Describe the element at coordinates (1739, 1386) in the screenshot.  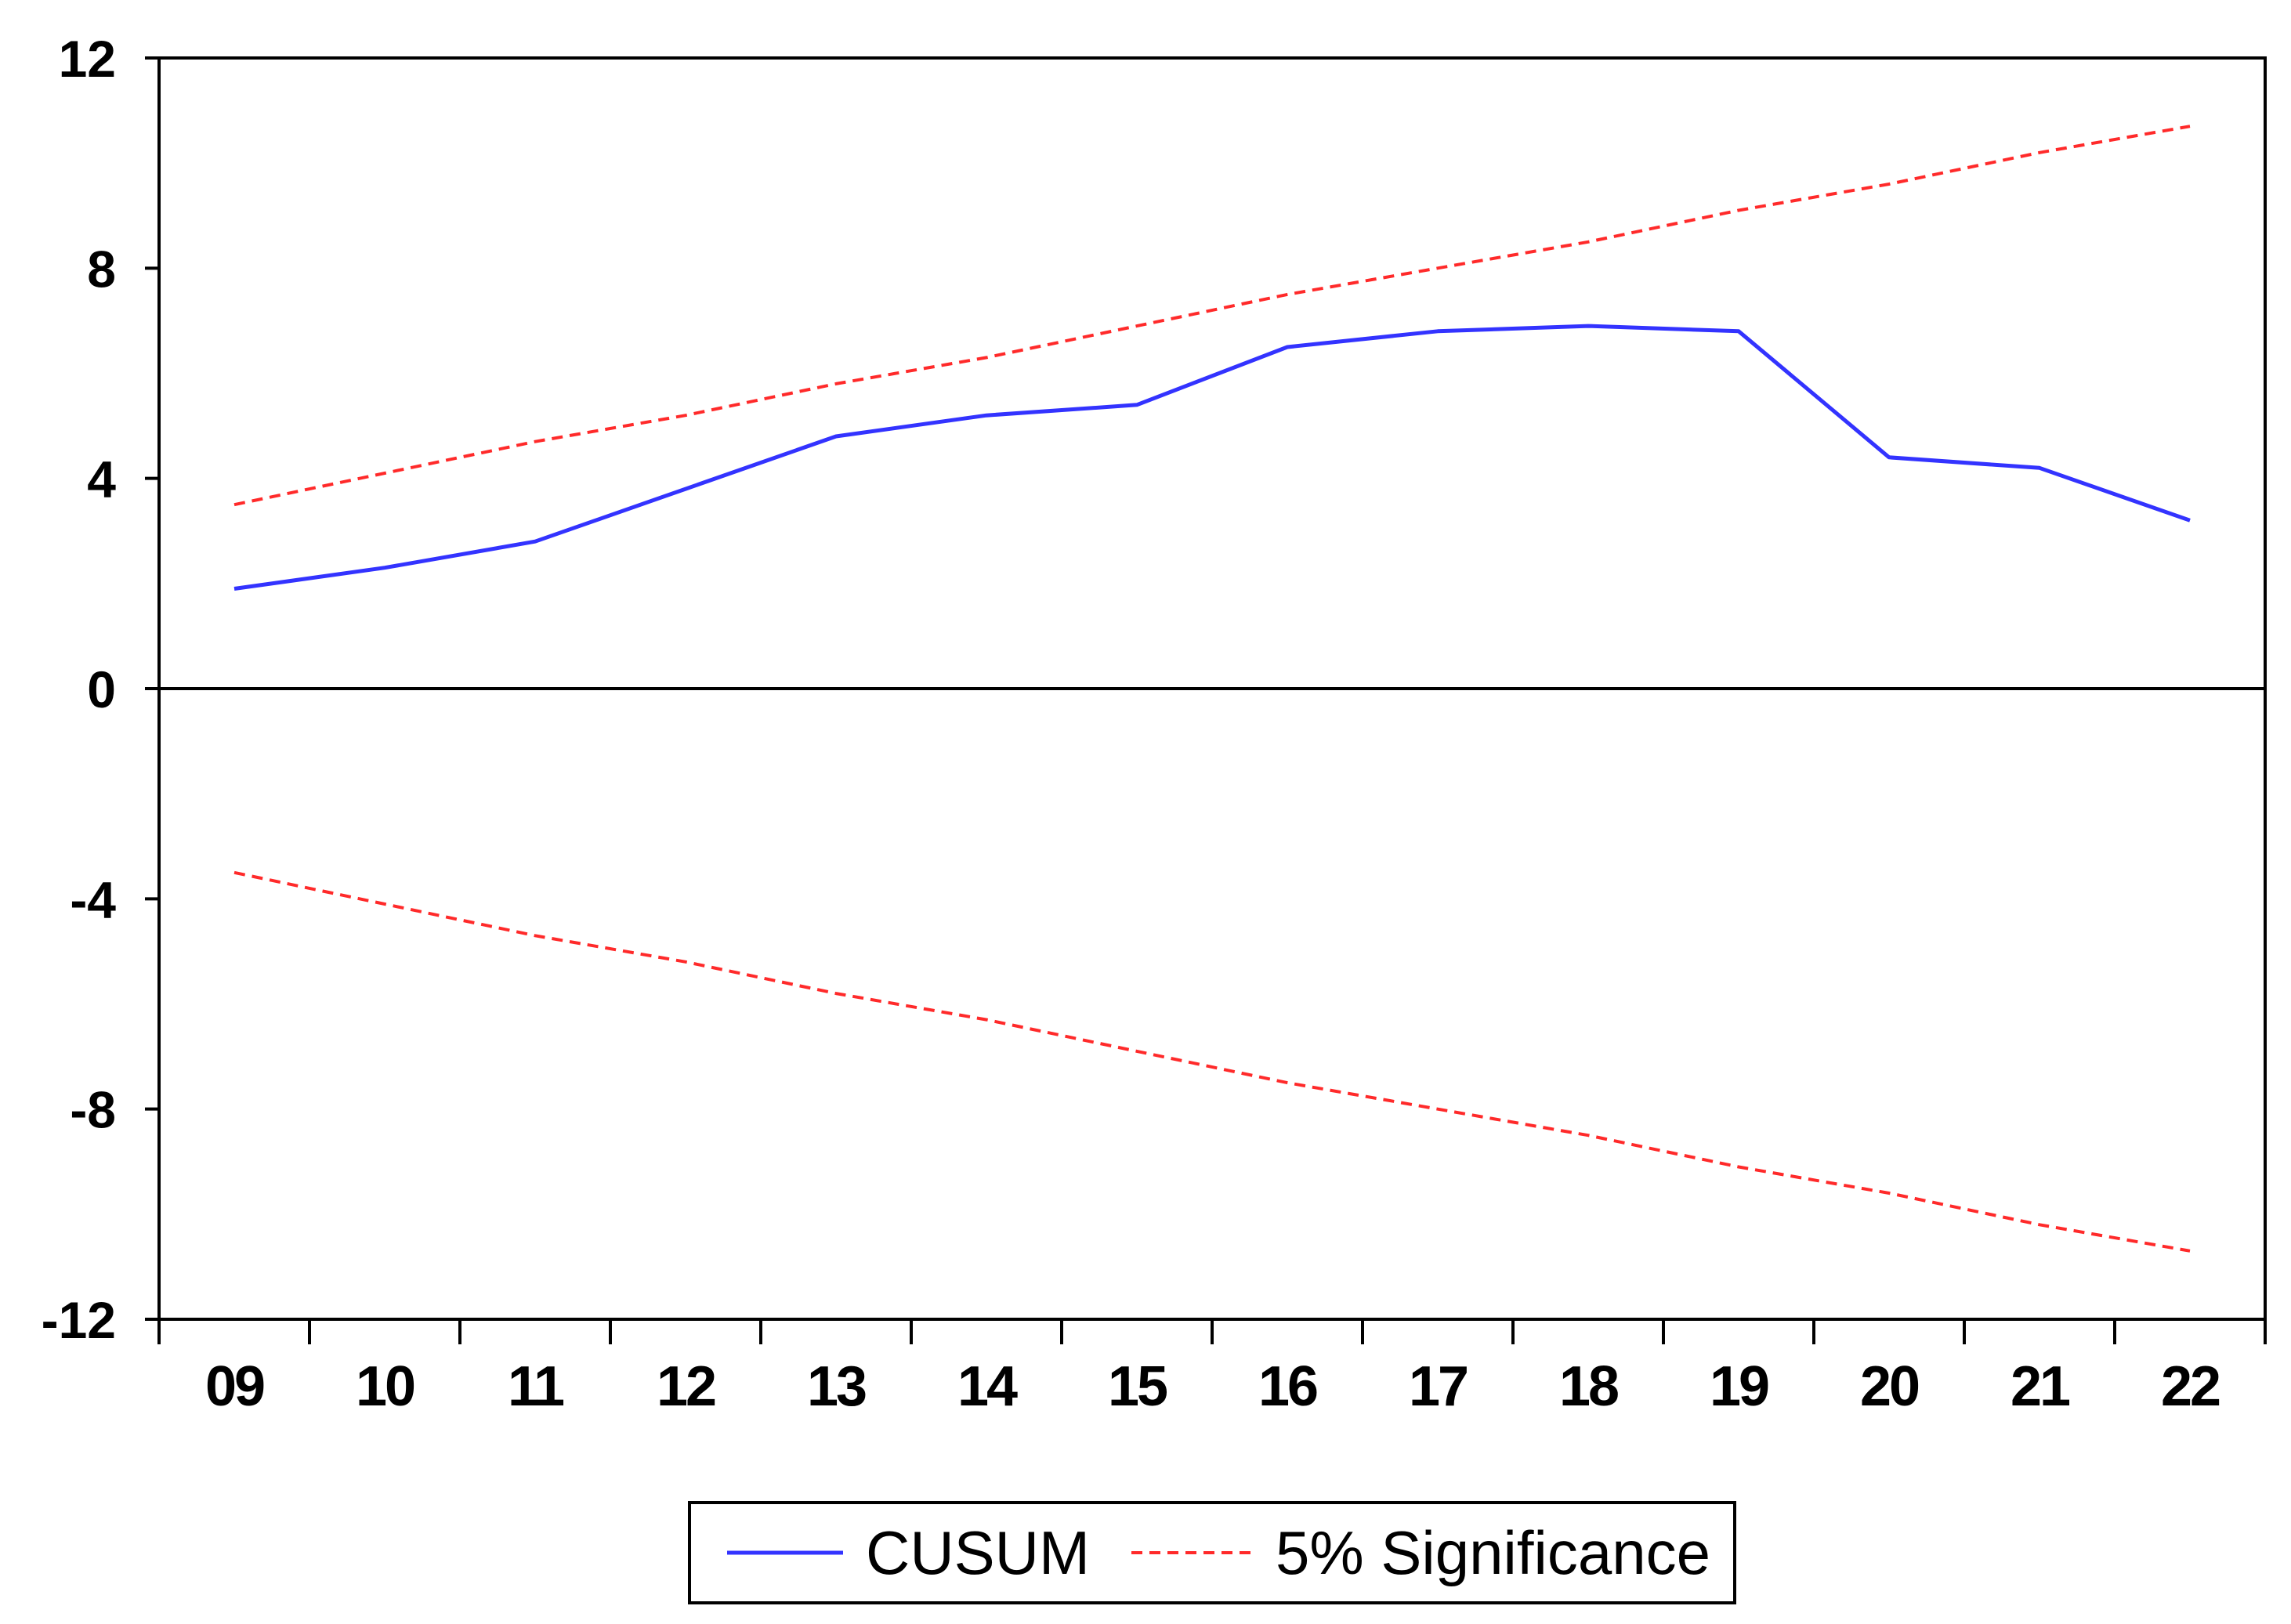
I see `x-tick-label: 19` at that location.